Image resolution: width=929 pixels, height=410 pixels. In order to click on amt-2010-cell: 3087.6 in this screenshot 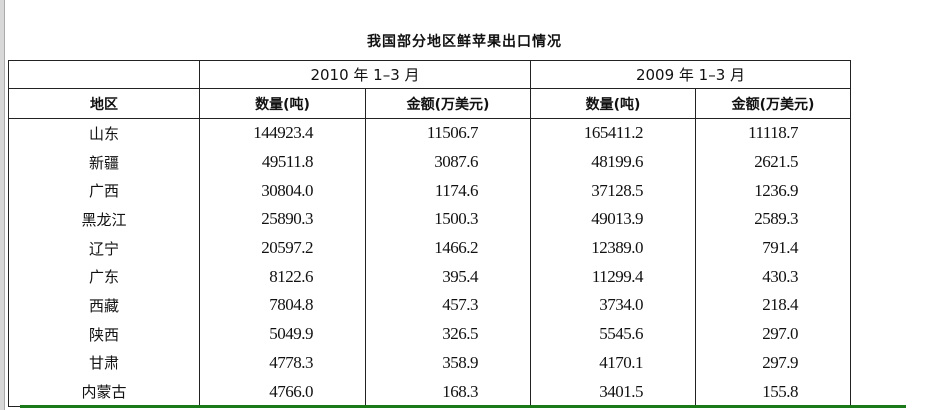, I will do `click(448, 162)`.